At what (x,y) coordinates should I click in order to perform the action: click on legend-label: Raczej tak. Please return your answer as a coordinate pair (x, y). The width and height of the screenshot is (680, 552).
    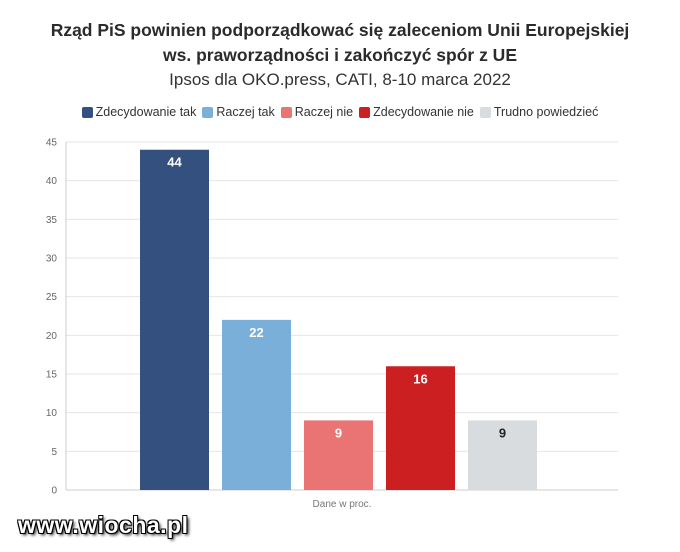
    Looking at the image, I should click on (245, 112).